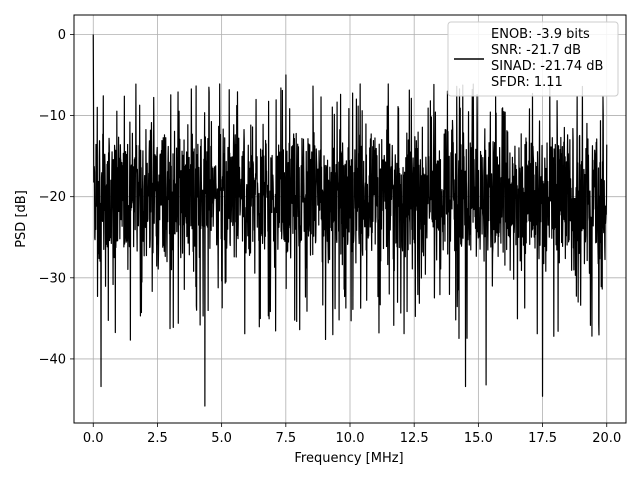 This screenshot has height=480, width=640. I want to click on x-axis-ticks: 0.0 2.5 5.0 7.5 10.0 12.5 15.0 17.5 20.0, so click(352, 434).